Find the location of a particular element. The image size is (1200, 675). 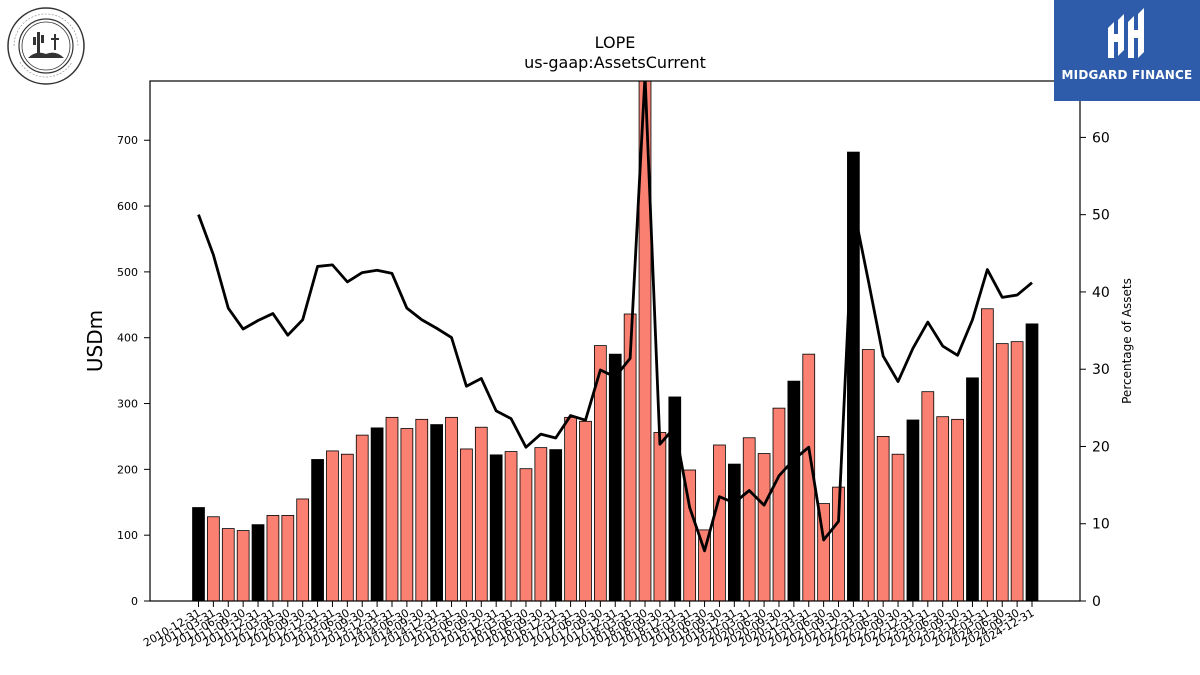

y-tick-label: 500 is located at coordinates (127, 272).